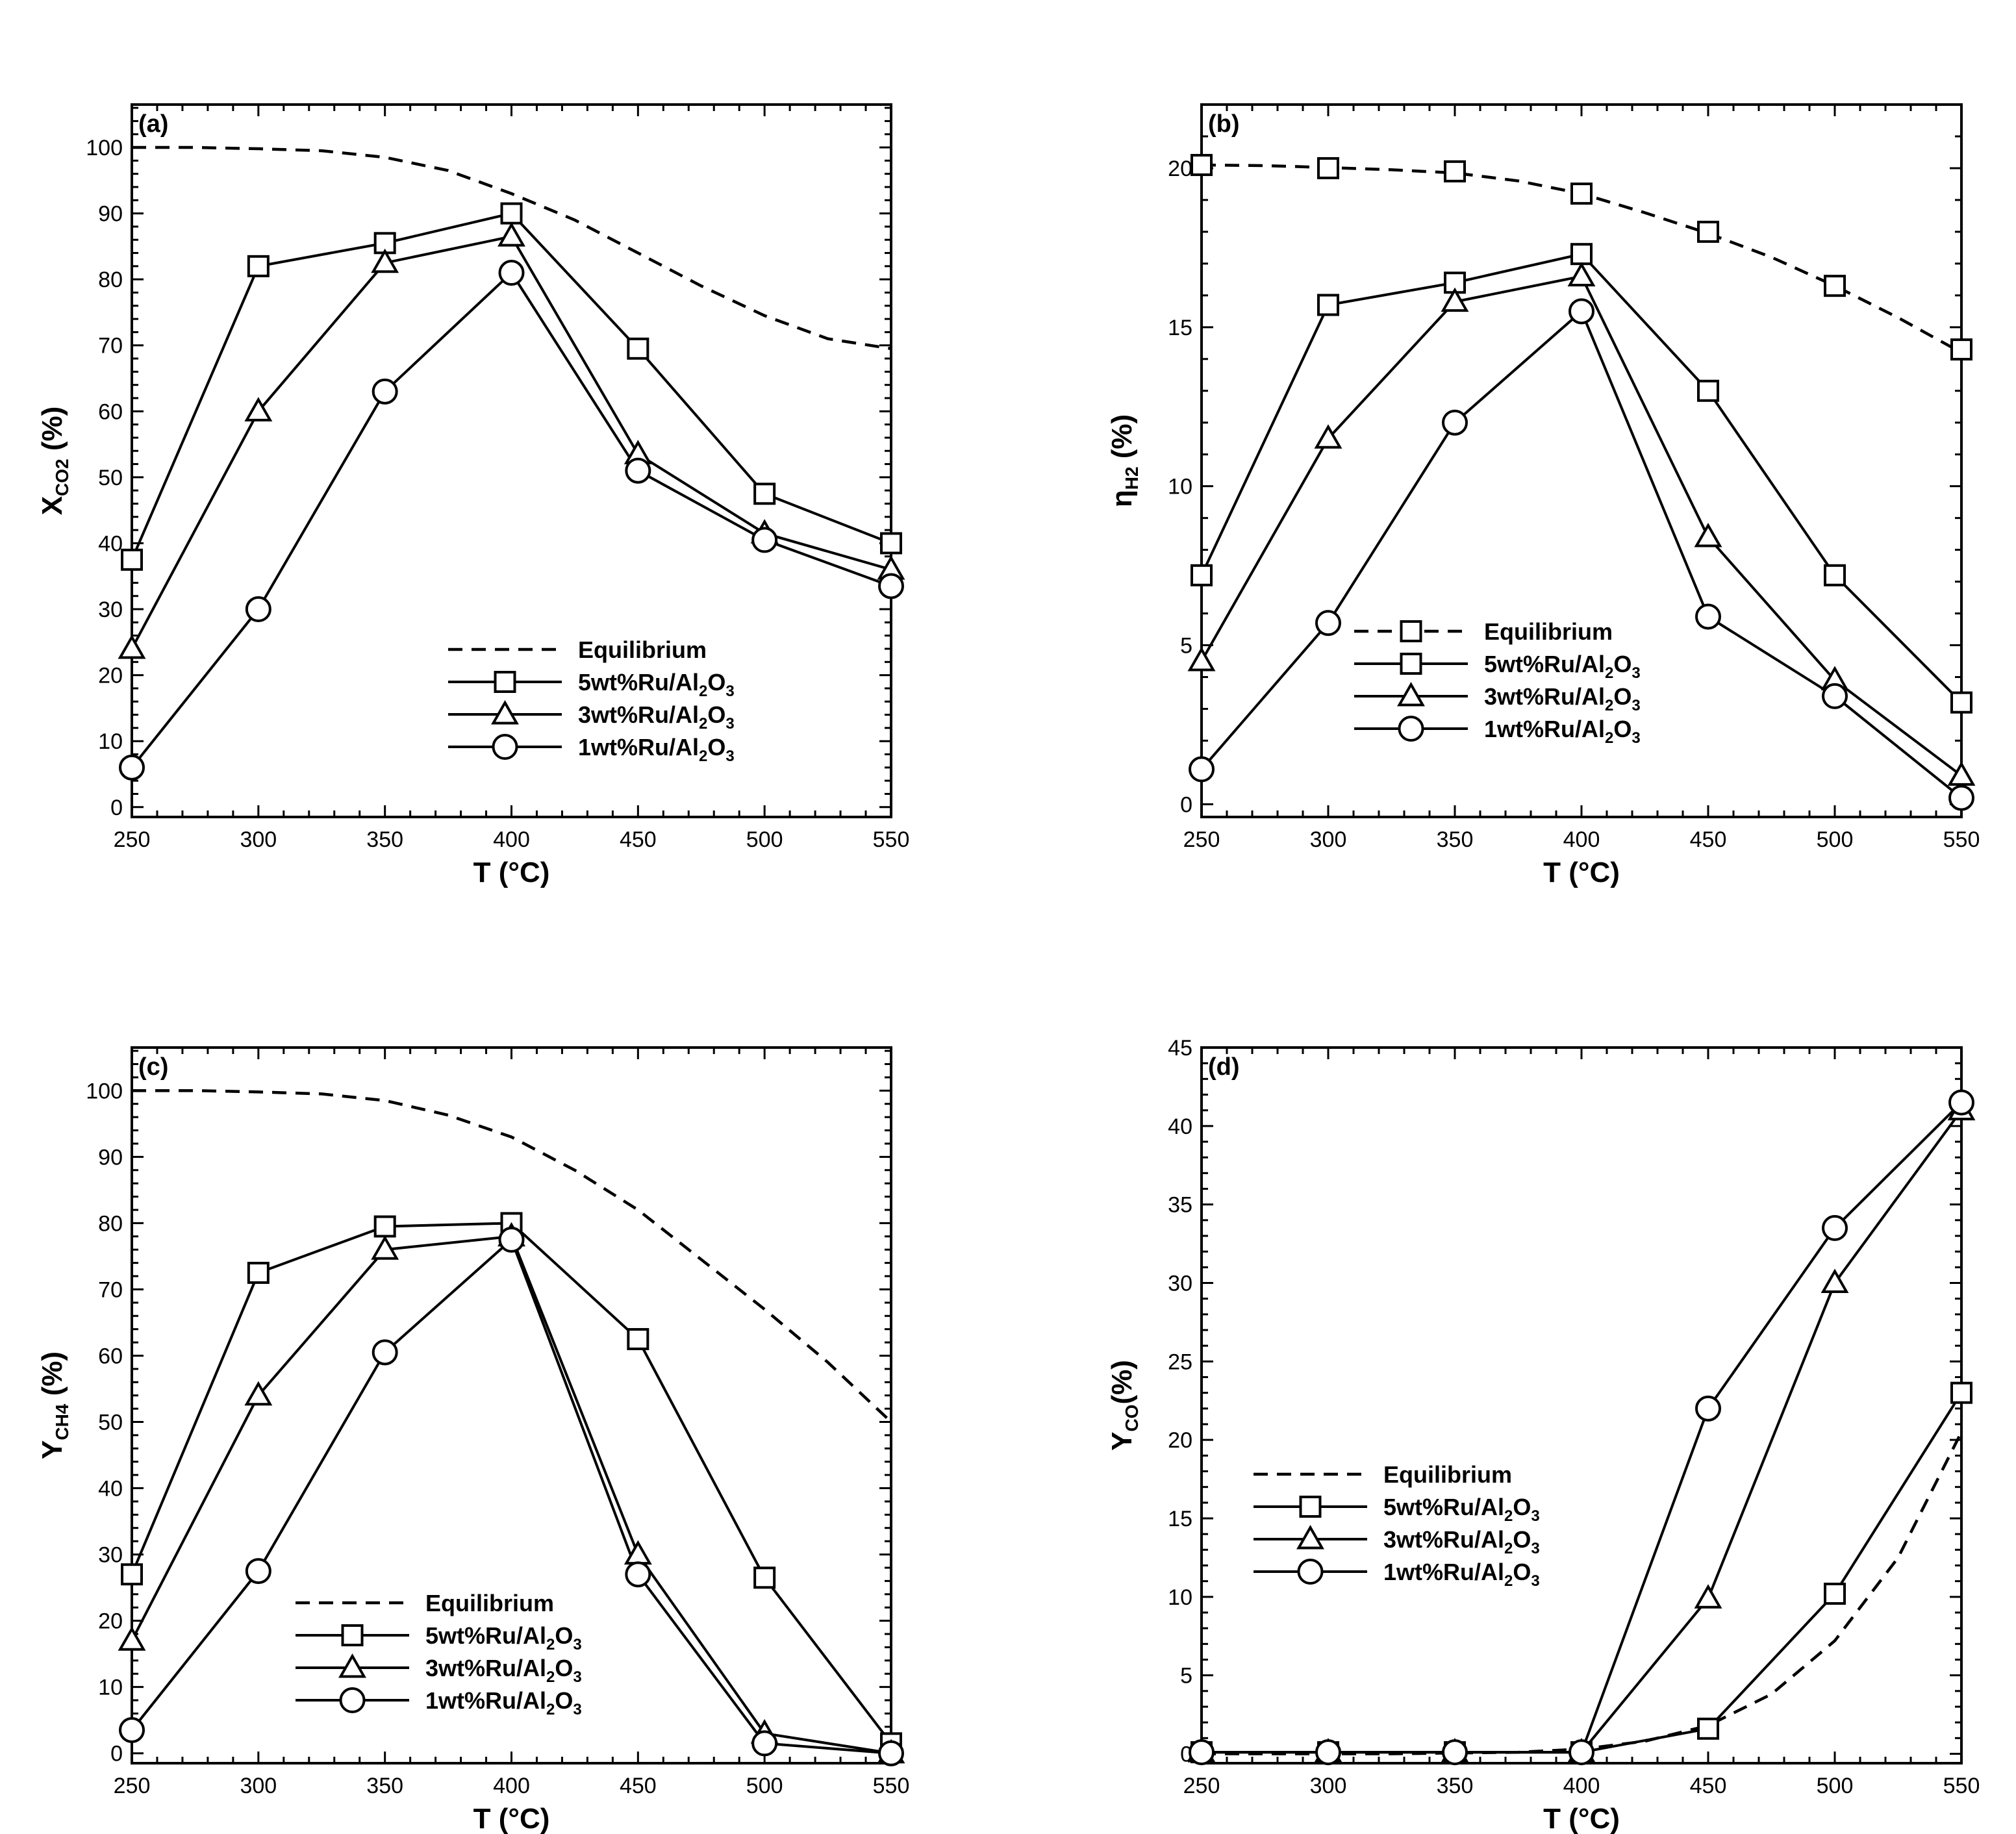 Image resolution: width=2016 pixels, height=1834 pixels. What do you see at coordinates (1180, 169) in the screenshot?
I see `panel-b-ytick-label: 20` at bounding box center [1180, 169].